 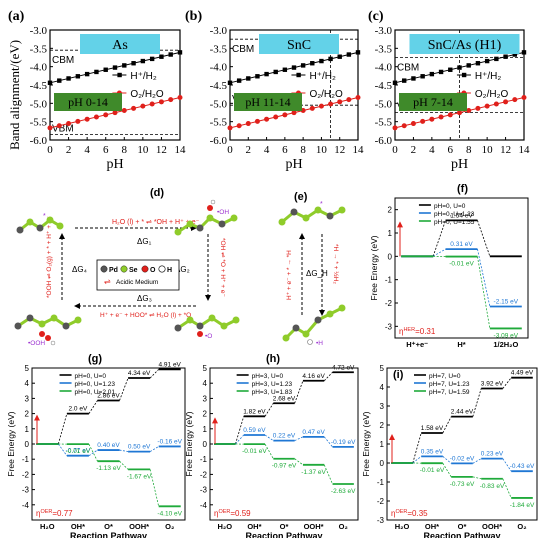 What do you see at coordinates (343, 491) in the screenshot?
I see `value-label: -2.63 eV` at bounding box center [343, 491].